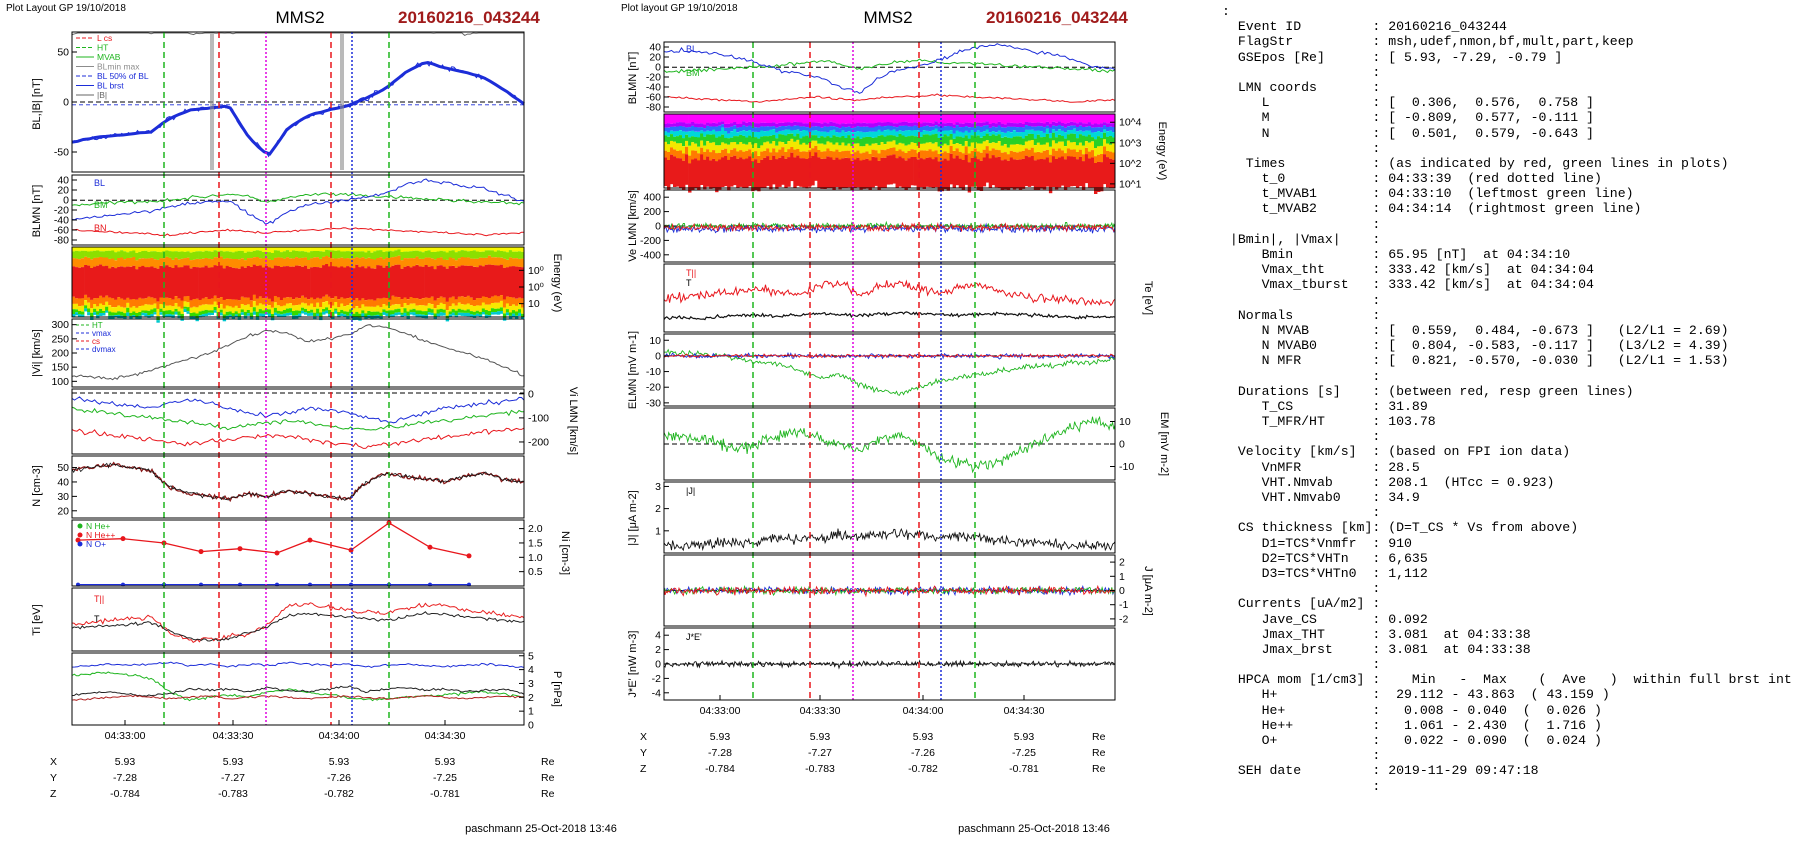  What do you see at coordinates (534, 304) in the screenshot?
I see `y-tick-label: 10⃱` at bounding box center [534, 304].